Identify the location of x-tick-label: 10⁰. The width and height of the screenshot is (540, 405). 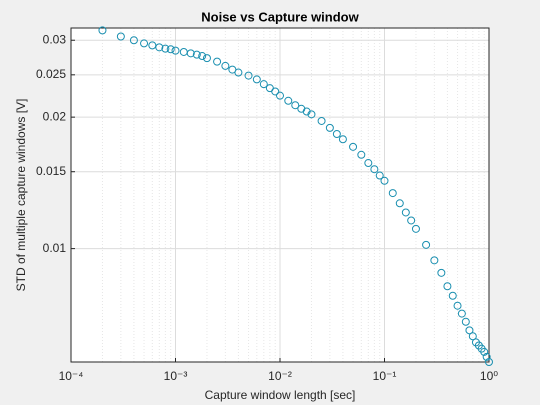
(489, 376).